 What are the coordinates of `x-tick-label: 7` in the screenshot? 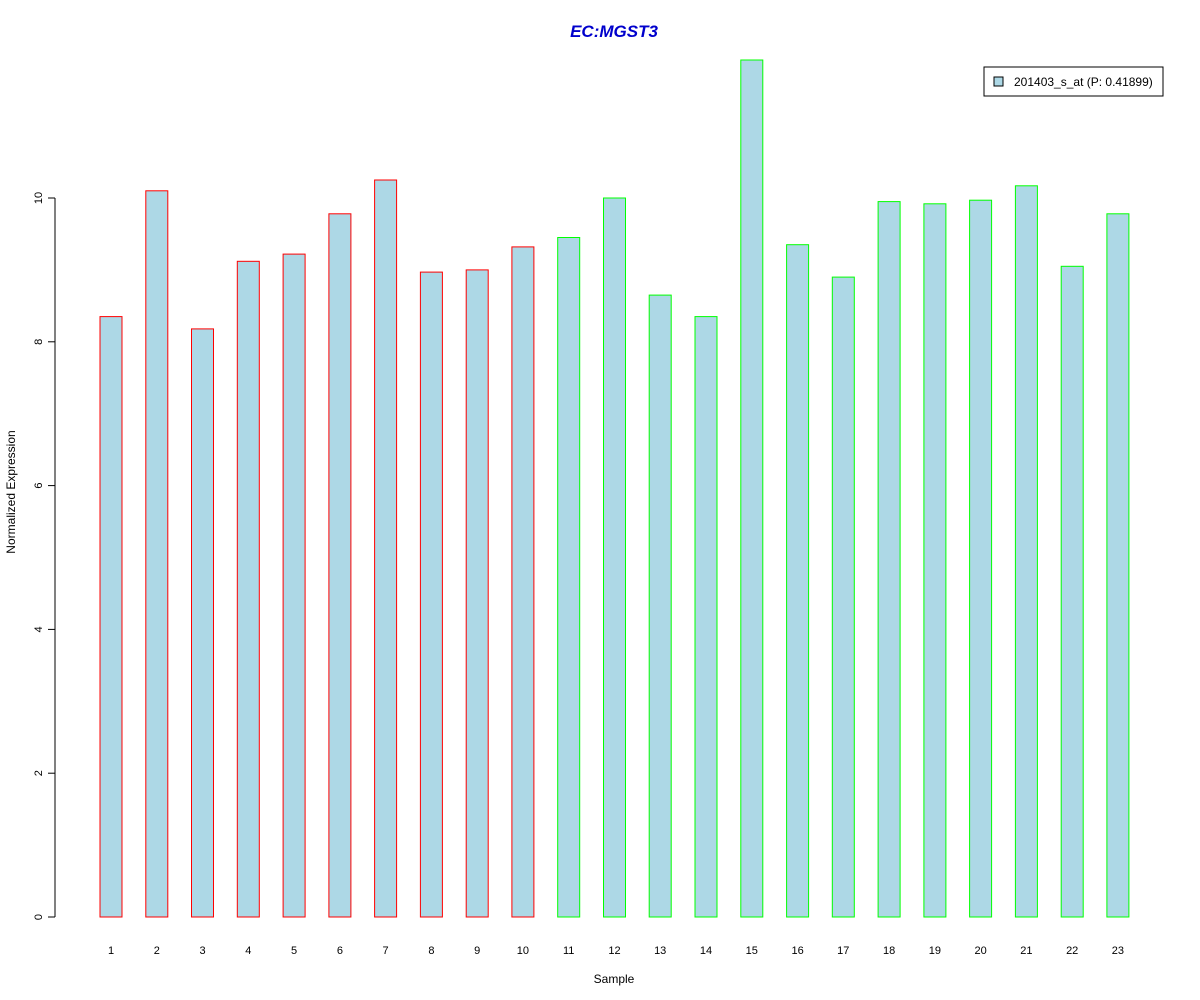 It's located at (386, 951).